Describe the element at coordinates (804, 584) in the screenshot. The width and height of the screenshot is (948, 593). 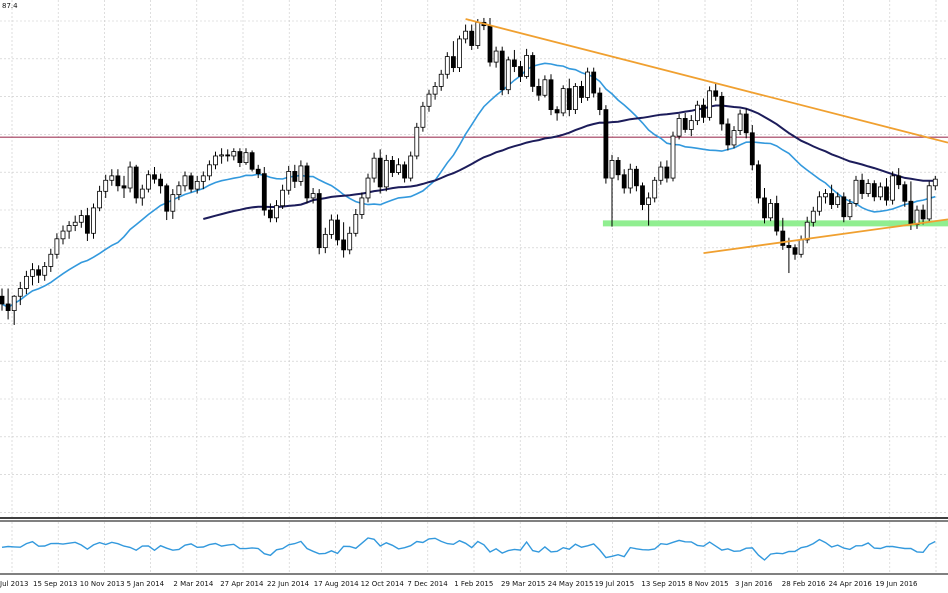
I see `x-tick-label: 28 Feb 2016` at that location.